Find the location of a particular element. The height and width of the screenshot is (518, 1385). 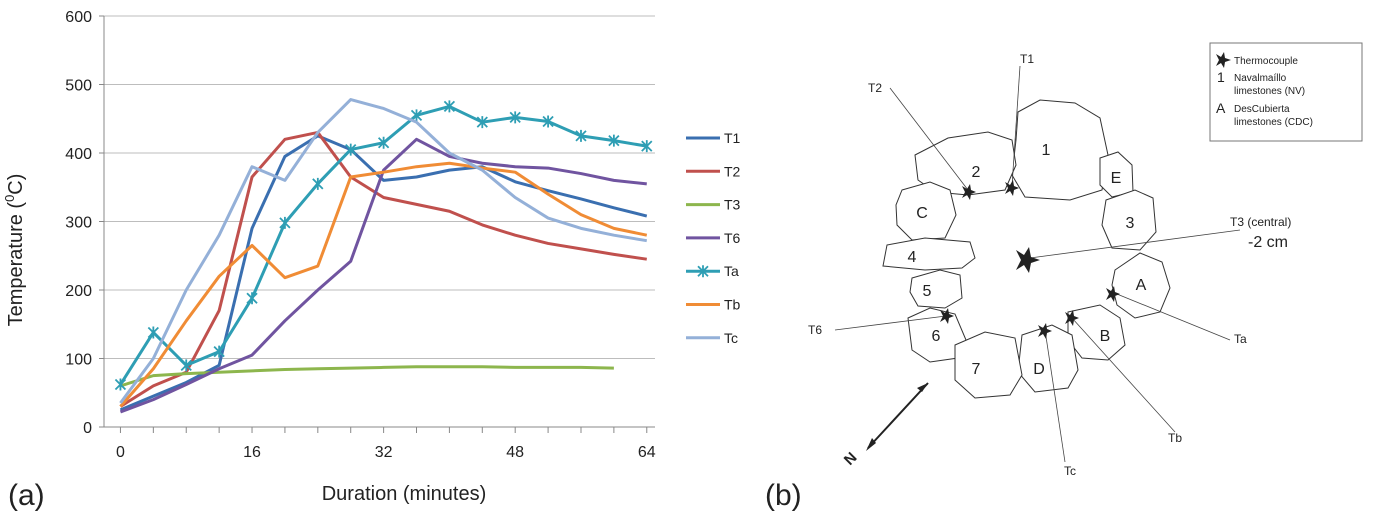

x-tick-32: 32 is located at coordinates (384, 452).